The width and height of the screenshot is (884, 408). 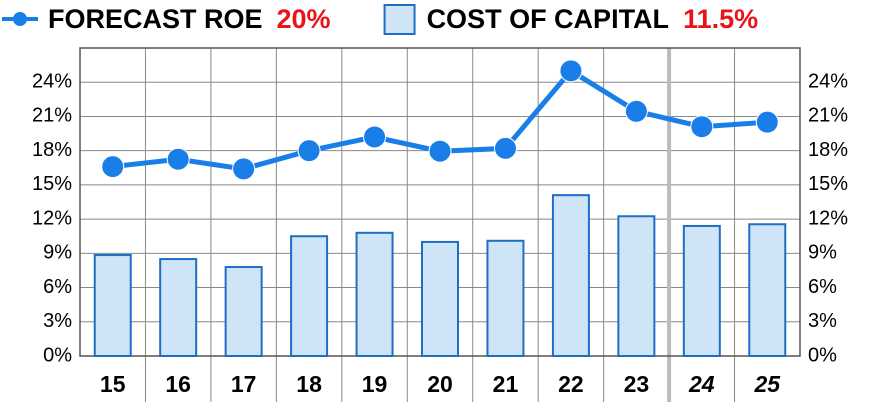 What do you see at coordinates (828, 218) in the screenshot?
I see `y2-tick-label: 12%` at bounding box center [828, 218].